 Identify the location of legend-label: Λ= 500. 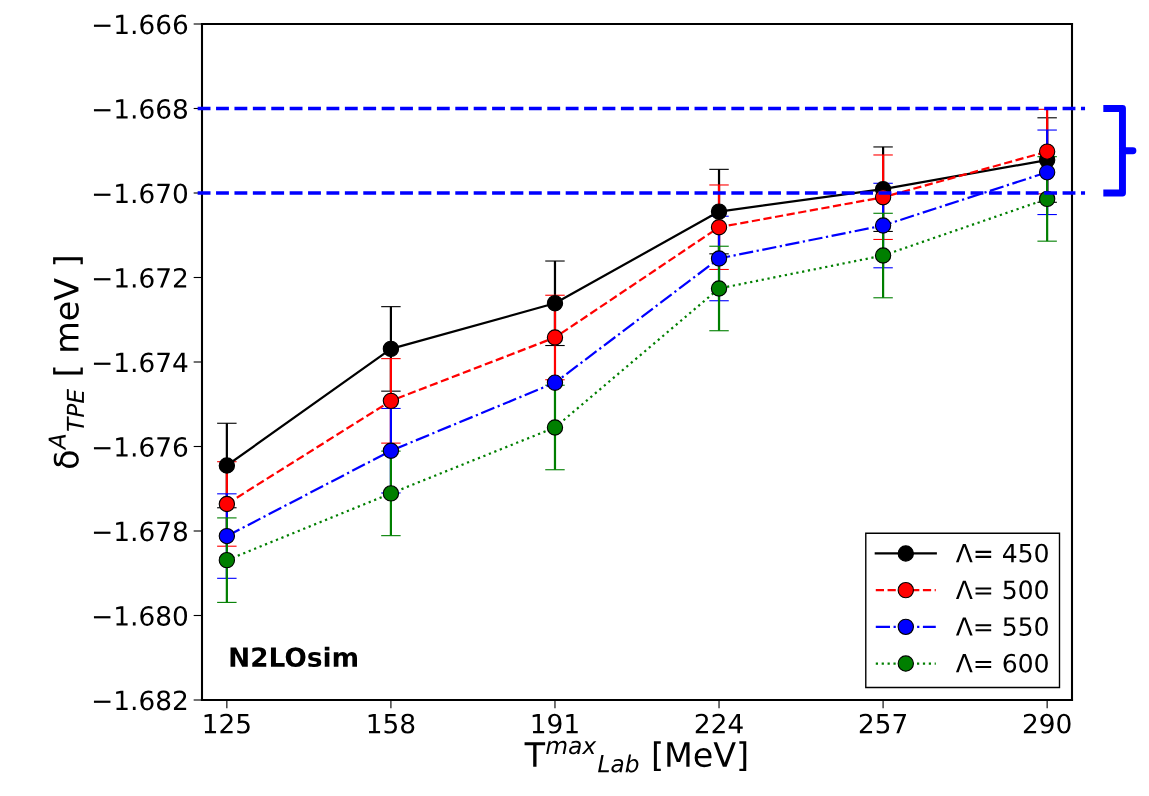
(1001, 590).